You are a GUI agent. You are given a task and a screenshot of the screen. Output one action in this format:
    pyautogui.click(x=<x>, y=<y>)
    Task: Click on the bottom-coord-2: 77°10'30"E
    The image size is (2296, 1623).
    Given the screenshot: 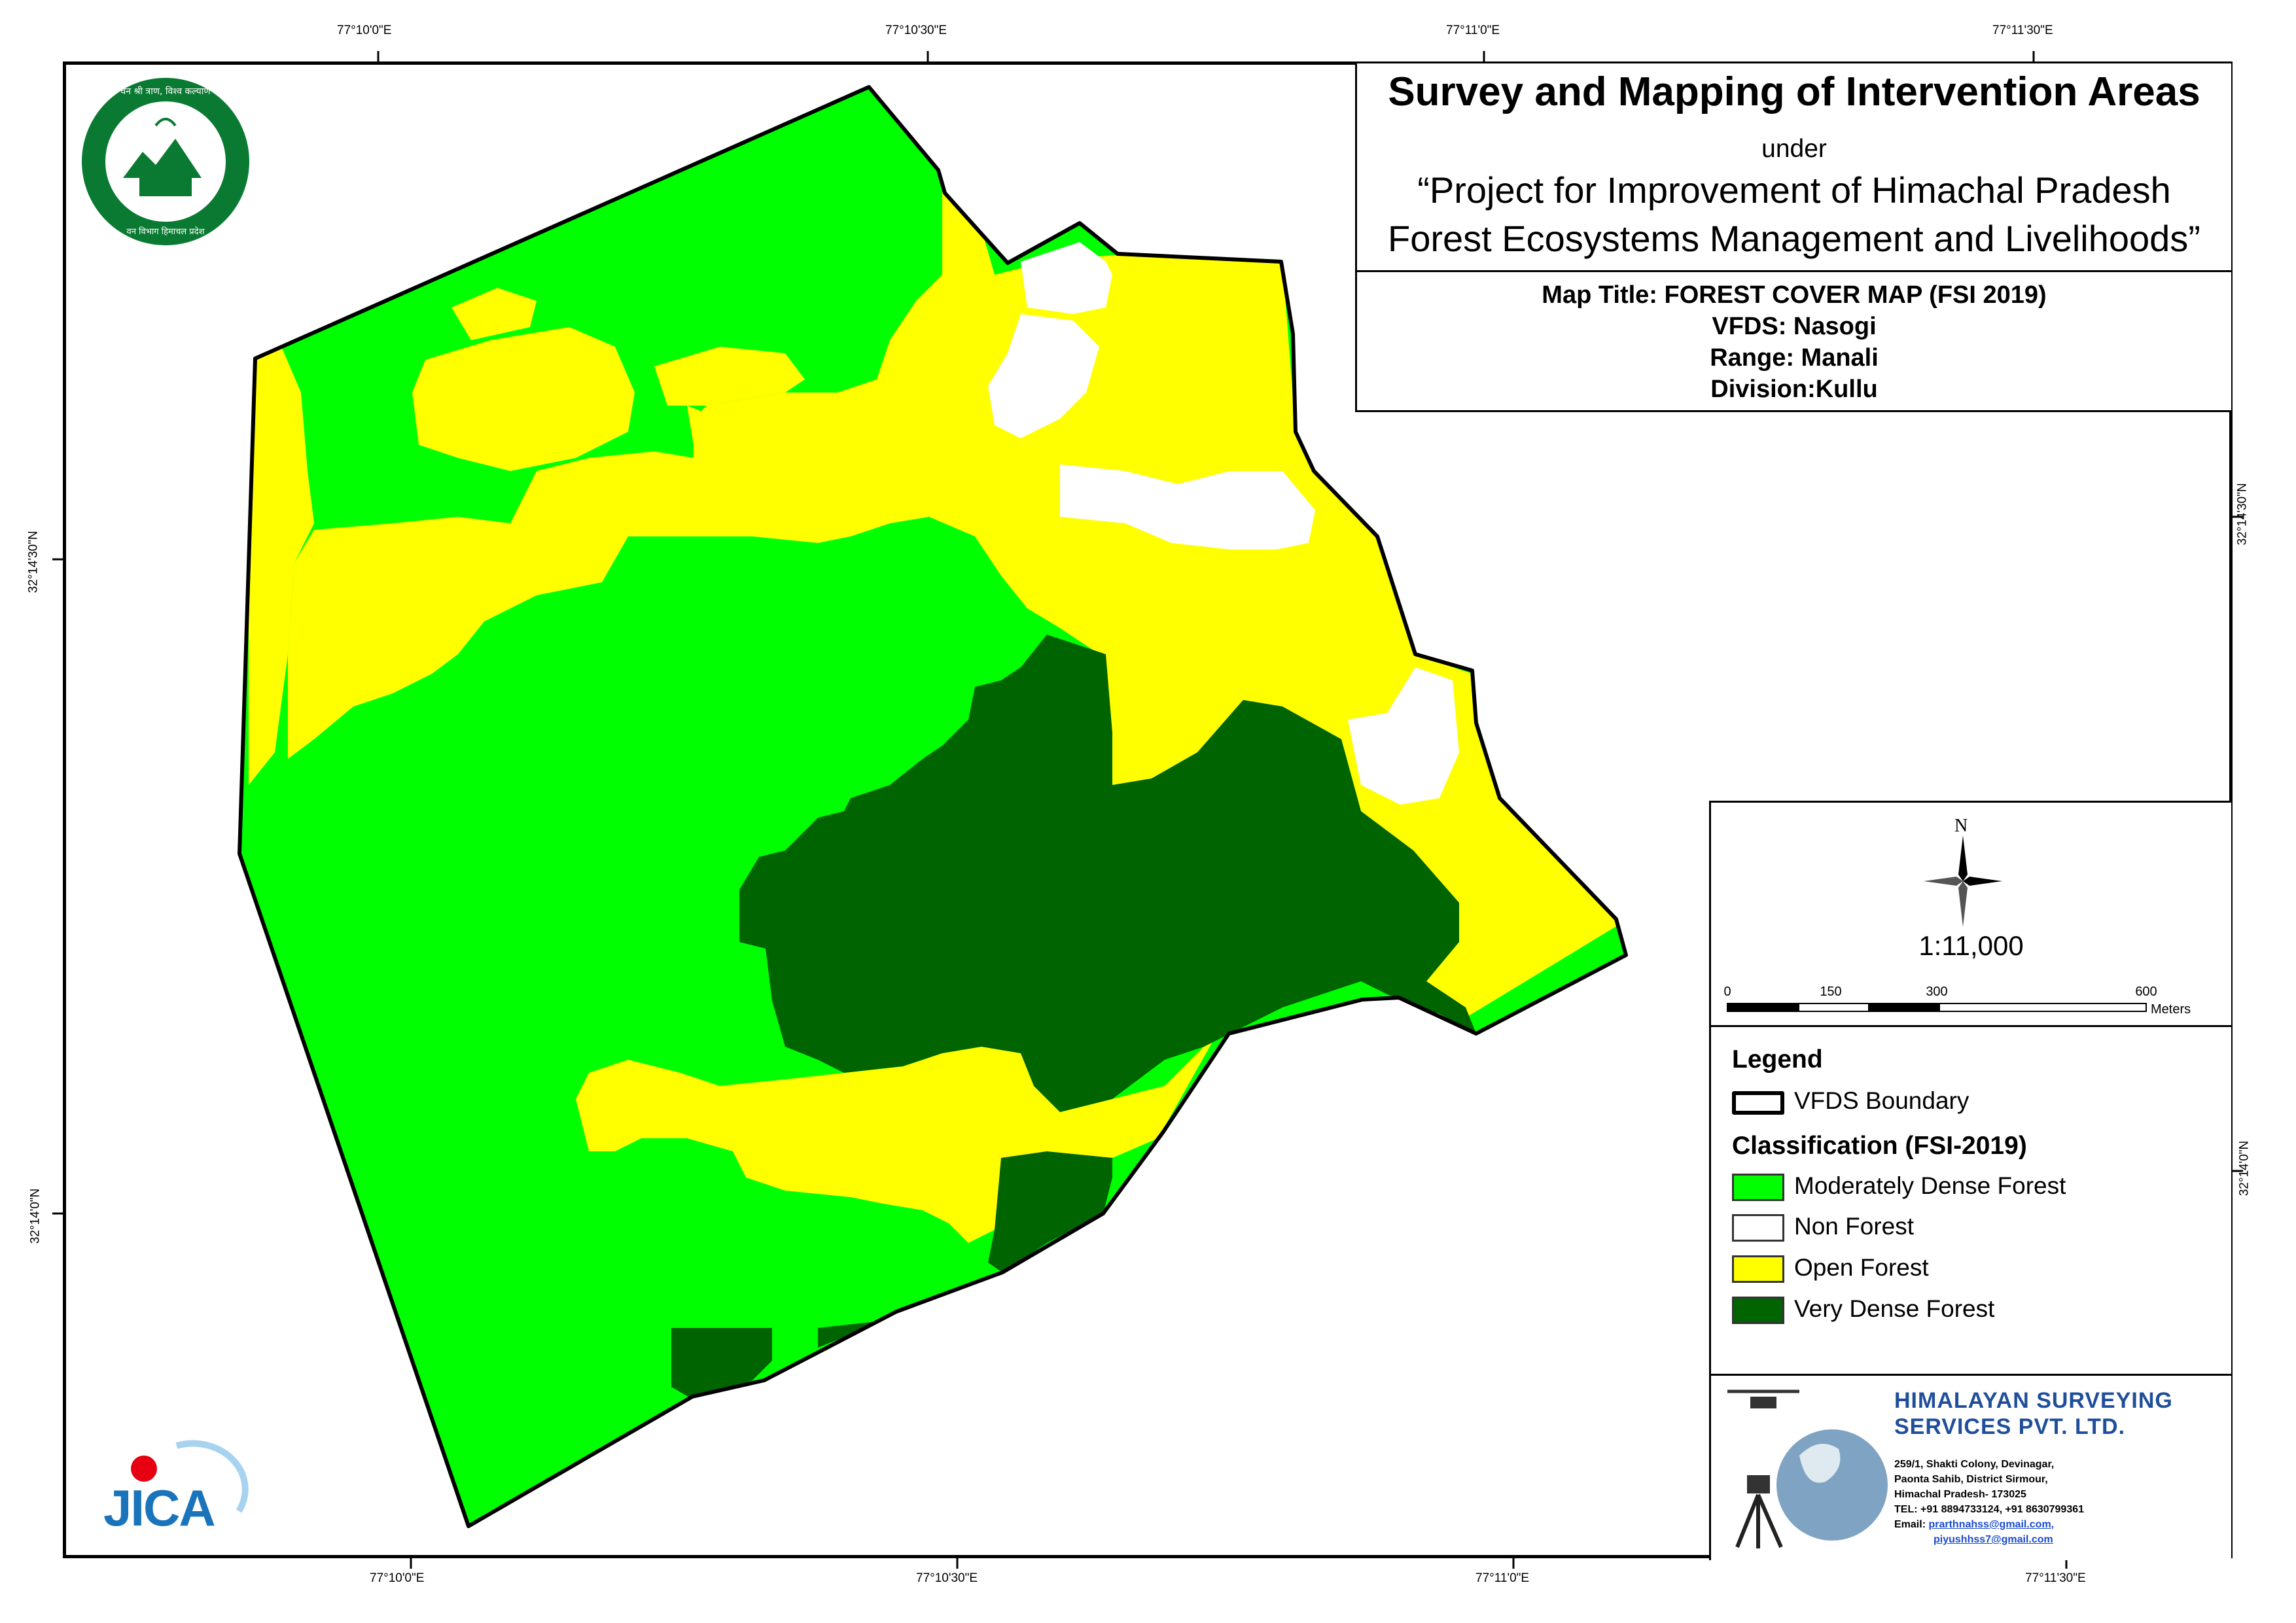 What is the action you would take?
    pyautogui.click(x=947, y=1578)
    